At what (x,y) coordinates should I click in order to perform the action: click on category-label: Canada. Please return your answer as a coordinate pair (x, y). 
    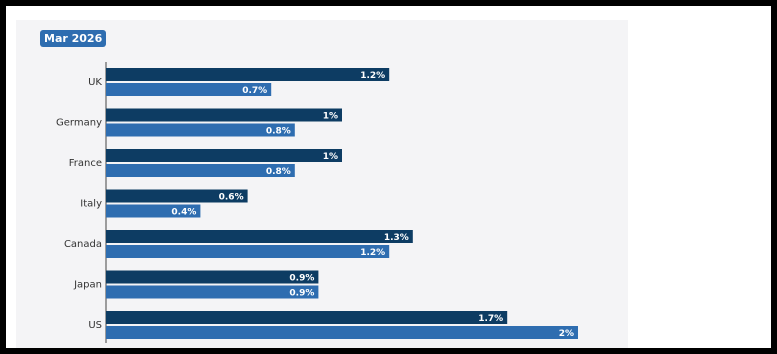
    Looking at the image, I should click on (83, 244).